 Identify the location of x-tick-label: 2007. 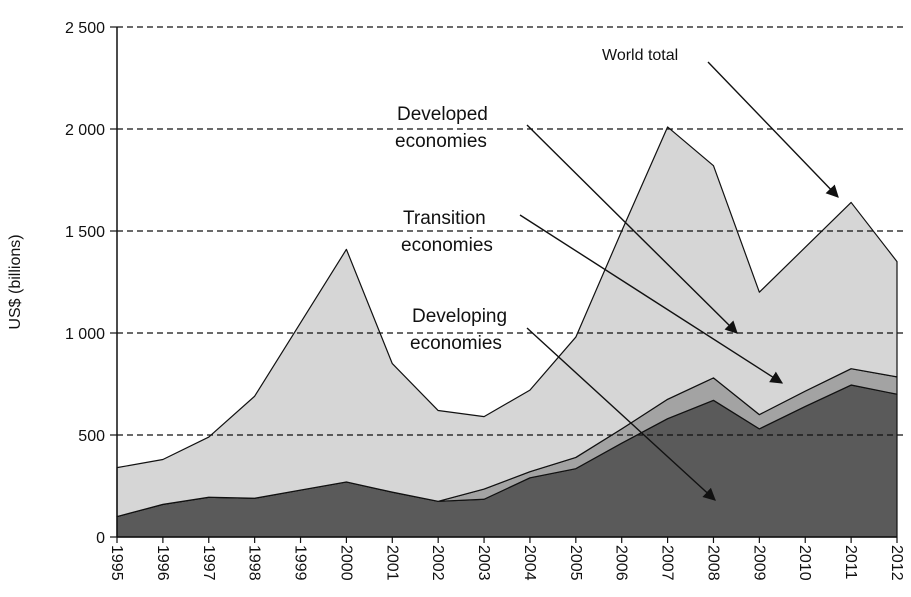
(667, 563).